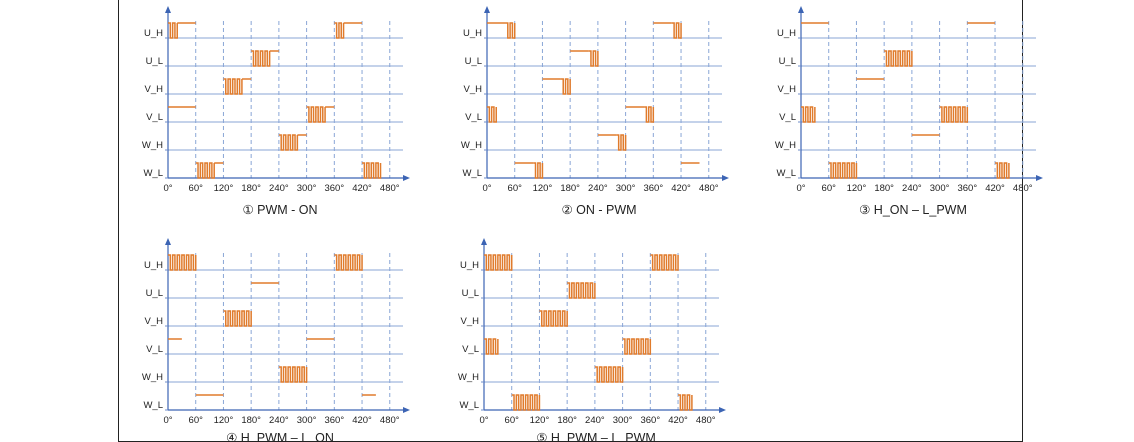 This screenshot has width=1134, height=442. I want to click on panel-caption: ② ON - PWM, so click(598, 210).